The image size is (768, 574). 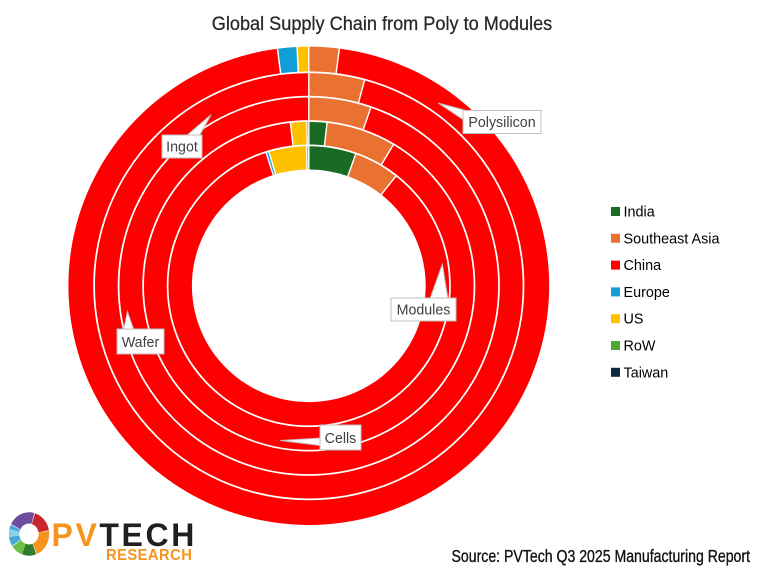 I want to click on svg-text: RoW, so click(x=640, y=347).